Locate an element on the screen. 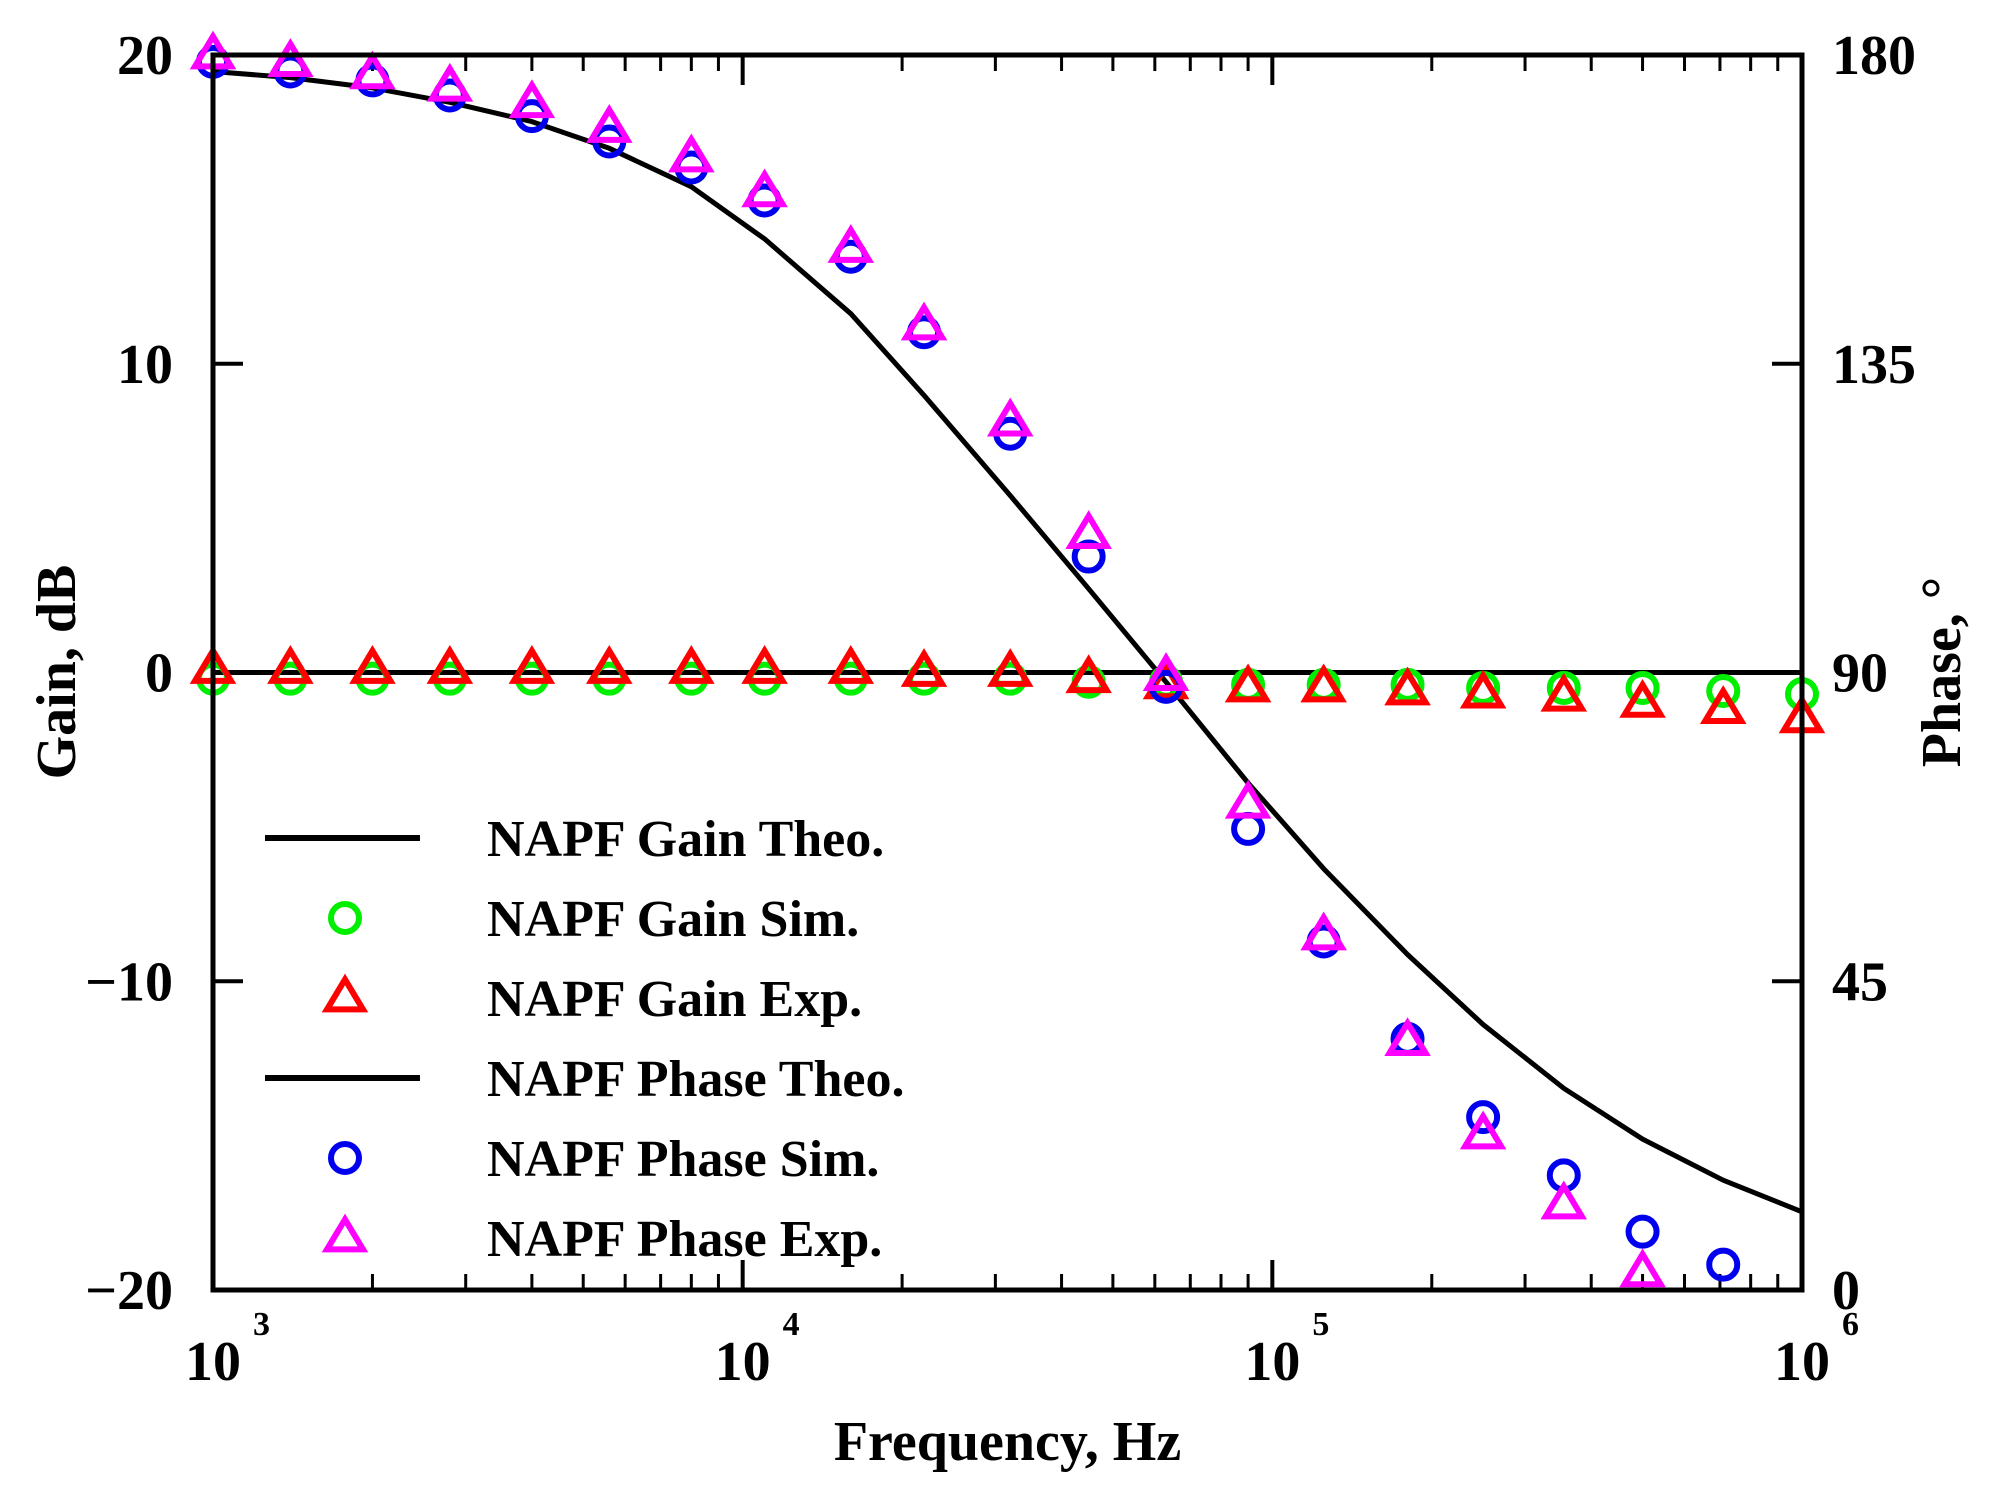  x-tick-exponent: 6 is located at coordinates (1850, 1324).